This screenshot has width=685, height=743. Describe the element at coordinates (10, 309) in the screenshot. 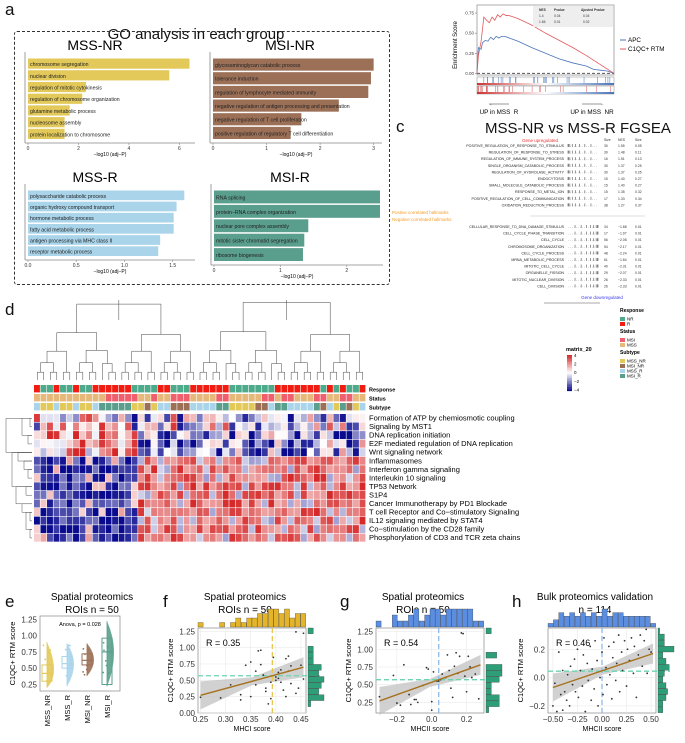

I see `panel-label-d: d` at that location.